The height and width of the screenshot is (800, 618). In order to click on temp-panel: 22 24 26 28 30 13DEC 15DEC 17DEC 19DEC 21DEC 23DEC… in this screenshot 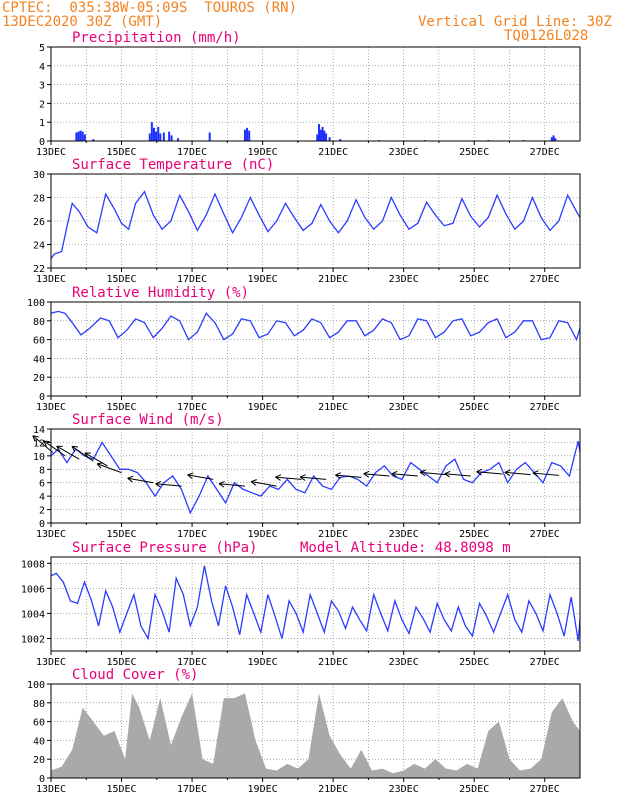, I will do `click(307, 221)`.